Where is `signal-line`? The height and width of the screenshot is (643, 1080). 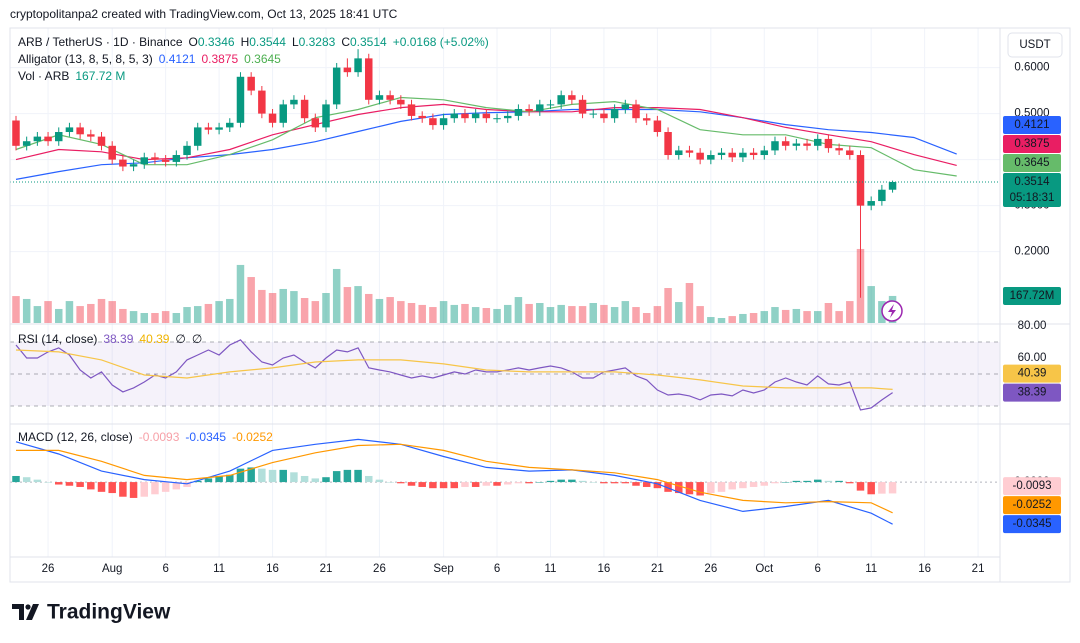 signal-line is located at coordinates (454, 478).